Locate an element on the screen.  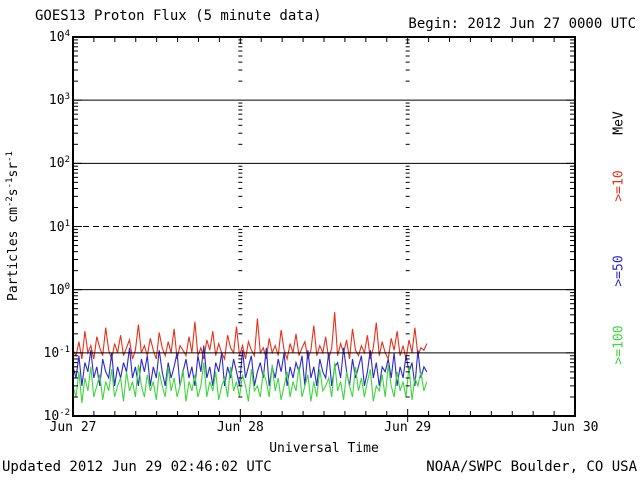
y-tick-label-10e2: 10² is located at coordinates (59, 163).